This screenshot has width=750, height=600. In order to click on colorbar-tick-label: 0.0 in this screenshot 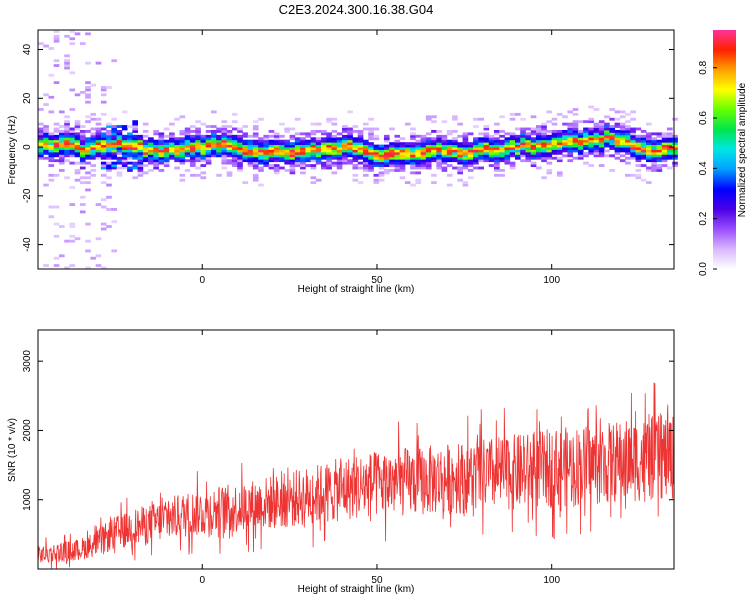, I will do `click(703, 269)`.